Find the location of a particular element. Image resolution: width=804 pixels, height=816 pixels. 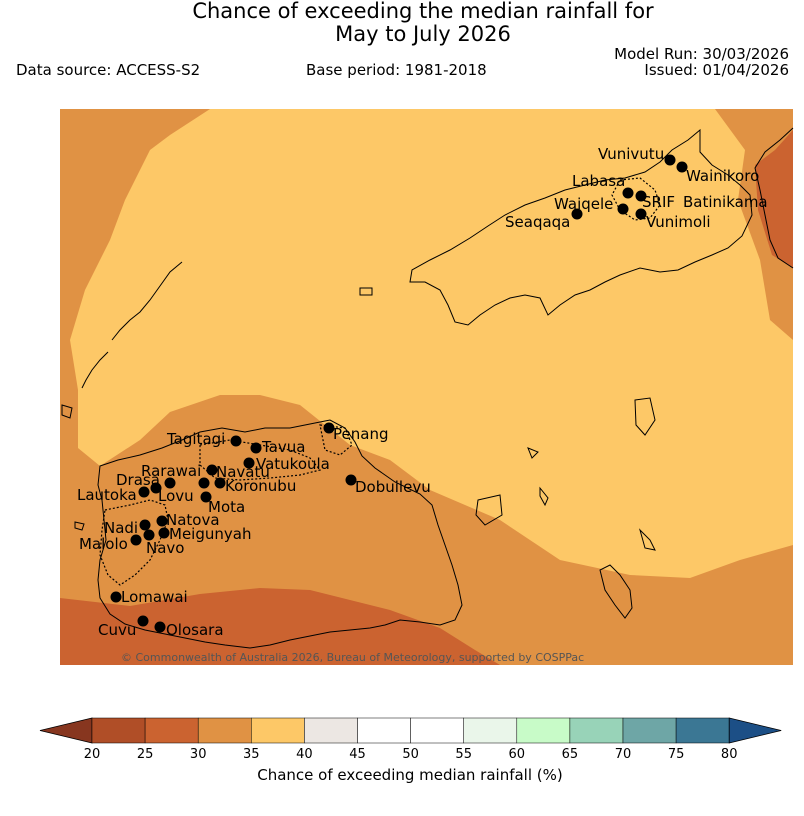

title-line-2: May to July 2026 is located at coordinates (423, 34).